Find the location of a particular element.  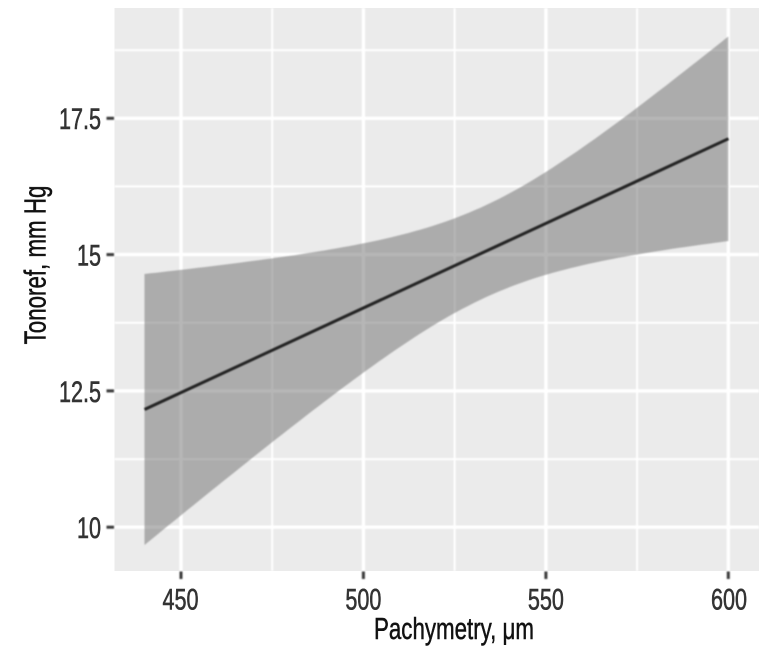

svg-text: 10 is located at coordinates (89, 528).